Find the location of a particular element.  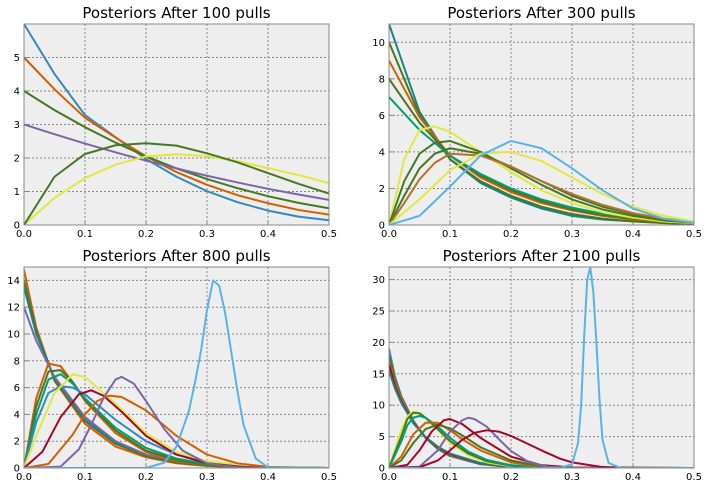

y-tick-label: 1 is located at coordinates (17, 192).